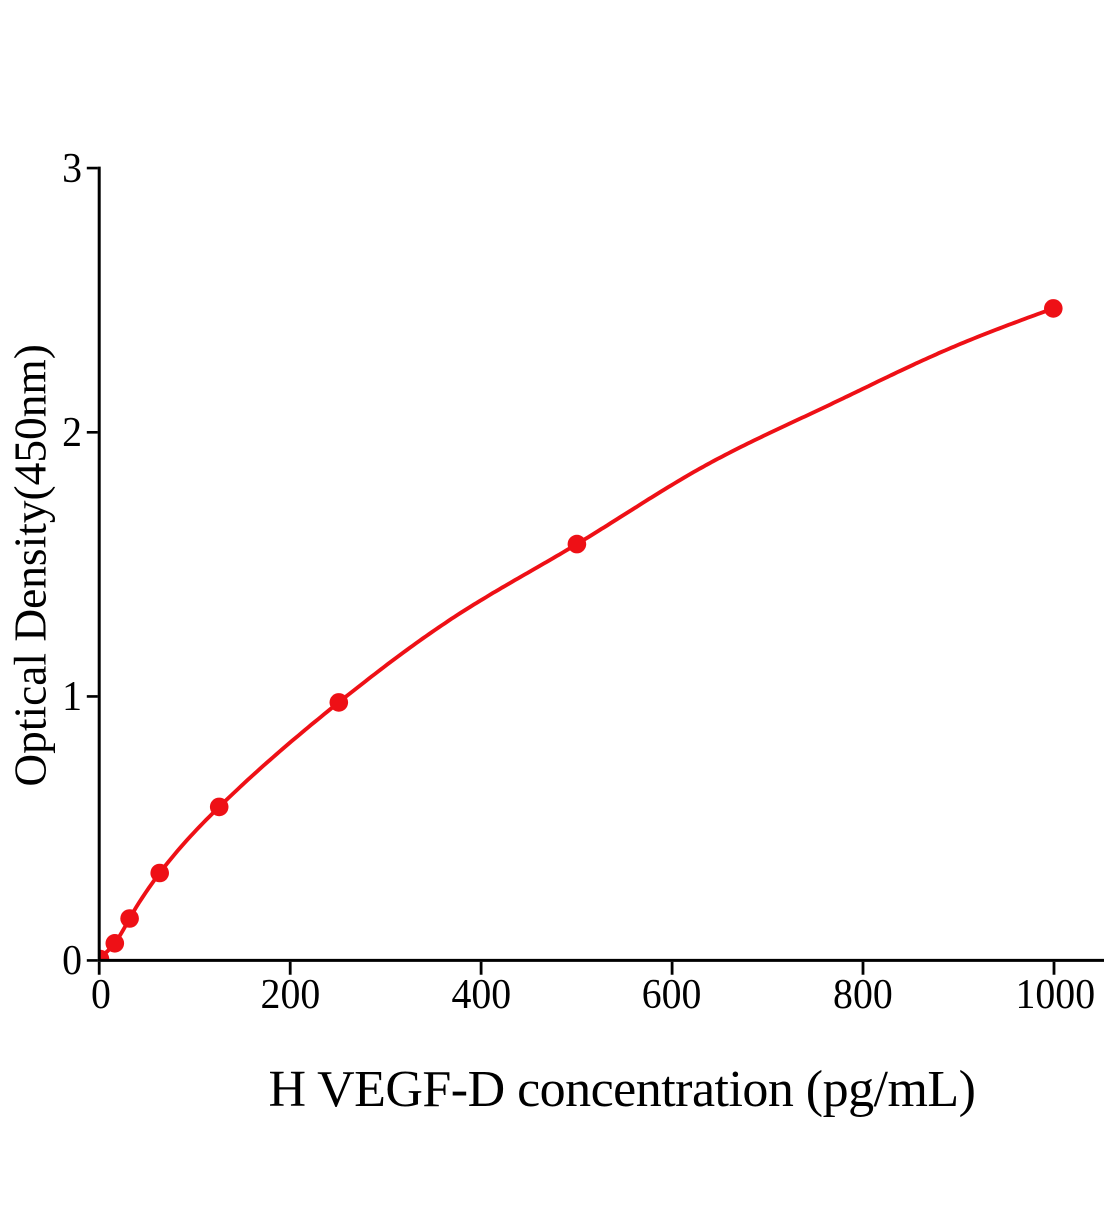 This screenshot has width=1104, height=1205. Describe the element at coordinates (622, 1089) in the screenshot. I see `svg-text: H VEGF-D concentration (pg/mL)` at that location.